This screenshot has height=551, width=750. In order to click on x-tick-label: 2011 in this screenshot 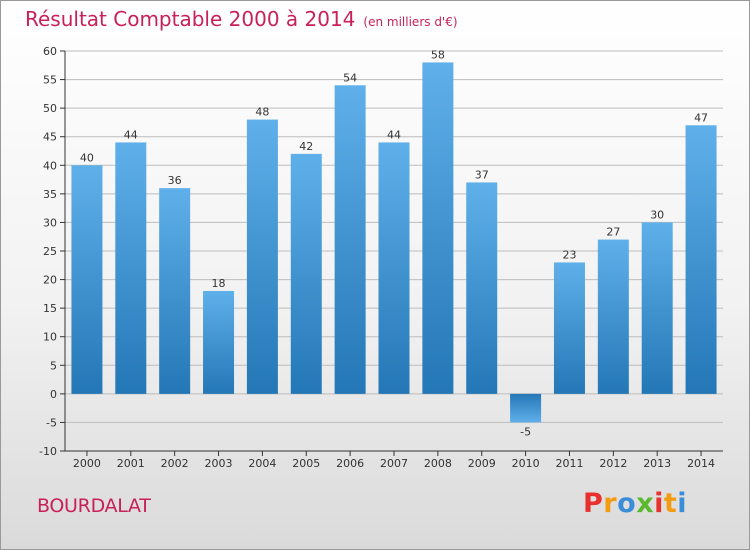, I will do `click(569, 463)`.